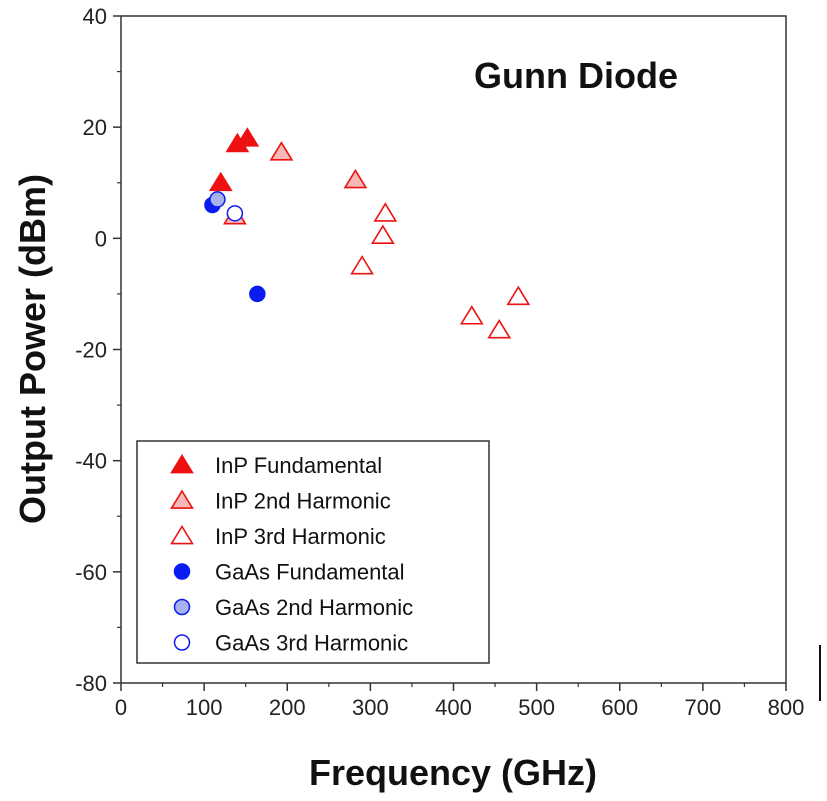 The width and height of the screenshot is (827, 801). What do you see at coordinates (287, 707) in the screenshot?
I see `x-tick-label: 200` at bounding box center [287, 707].